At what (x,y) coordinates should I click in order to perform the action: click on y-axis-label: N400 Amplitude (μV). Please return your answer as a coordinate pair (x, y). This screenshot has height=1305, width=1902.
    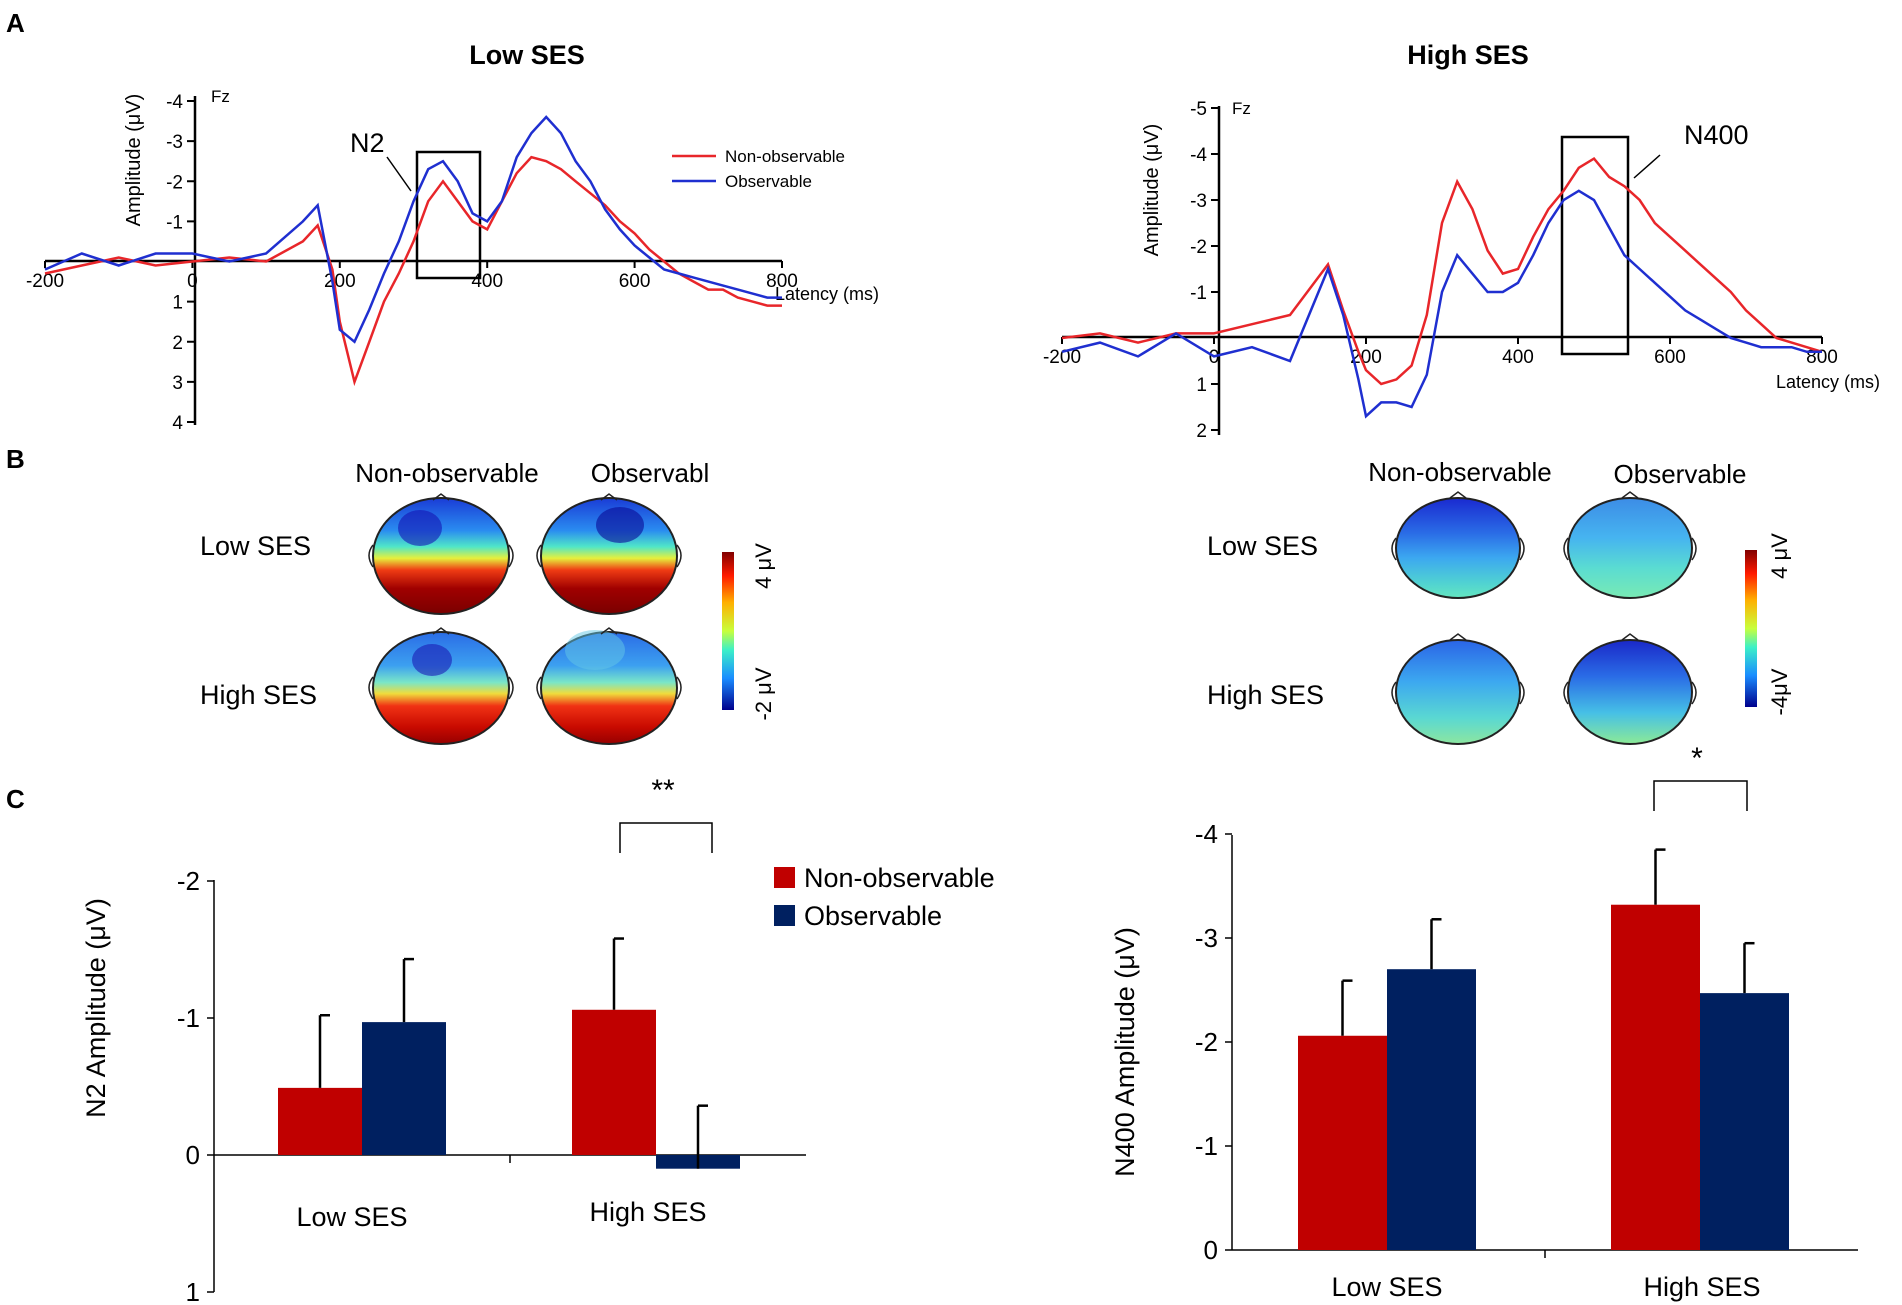
    Looking at the image, I should click on (1125, 1052).